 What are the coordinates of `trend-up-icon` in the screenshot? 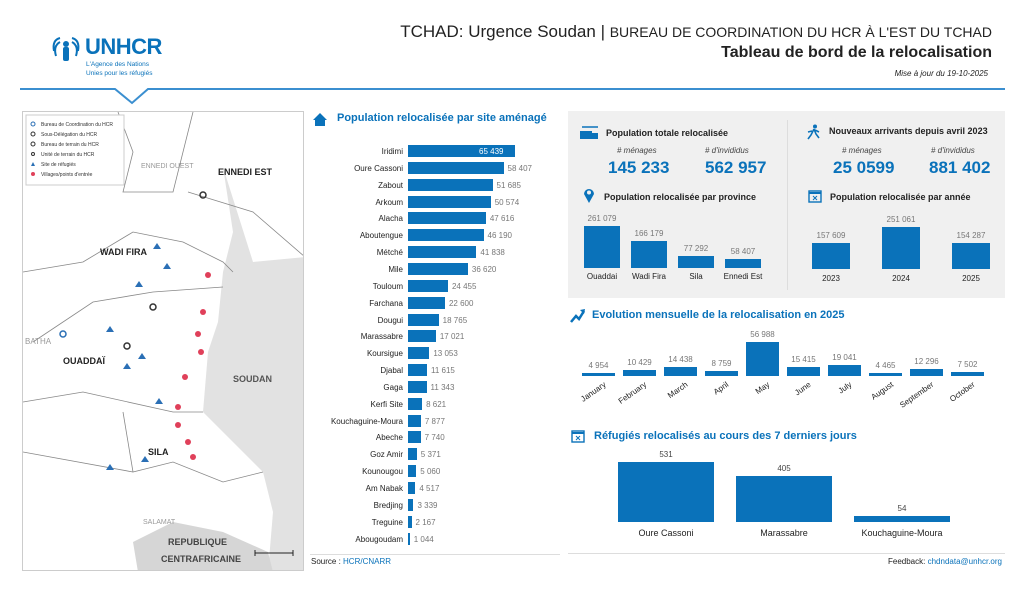 It's located at (578, 316).